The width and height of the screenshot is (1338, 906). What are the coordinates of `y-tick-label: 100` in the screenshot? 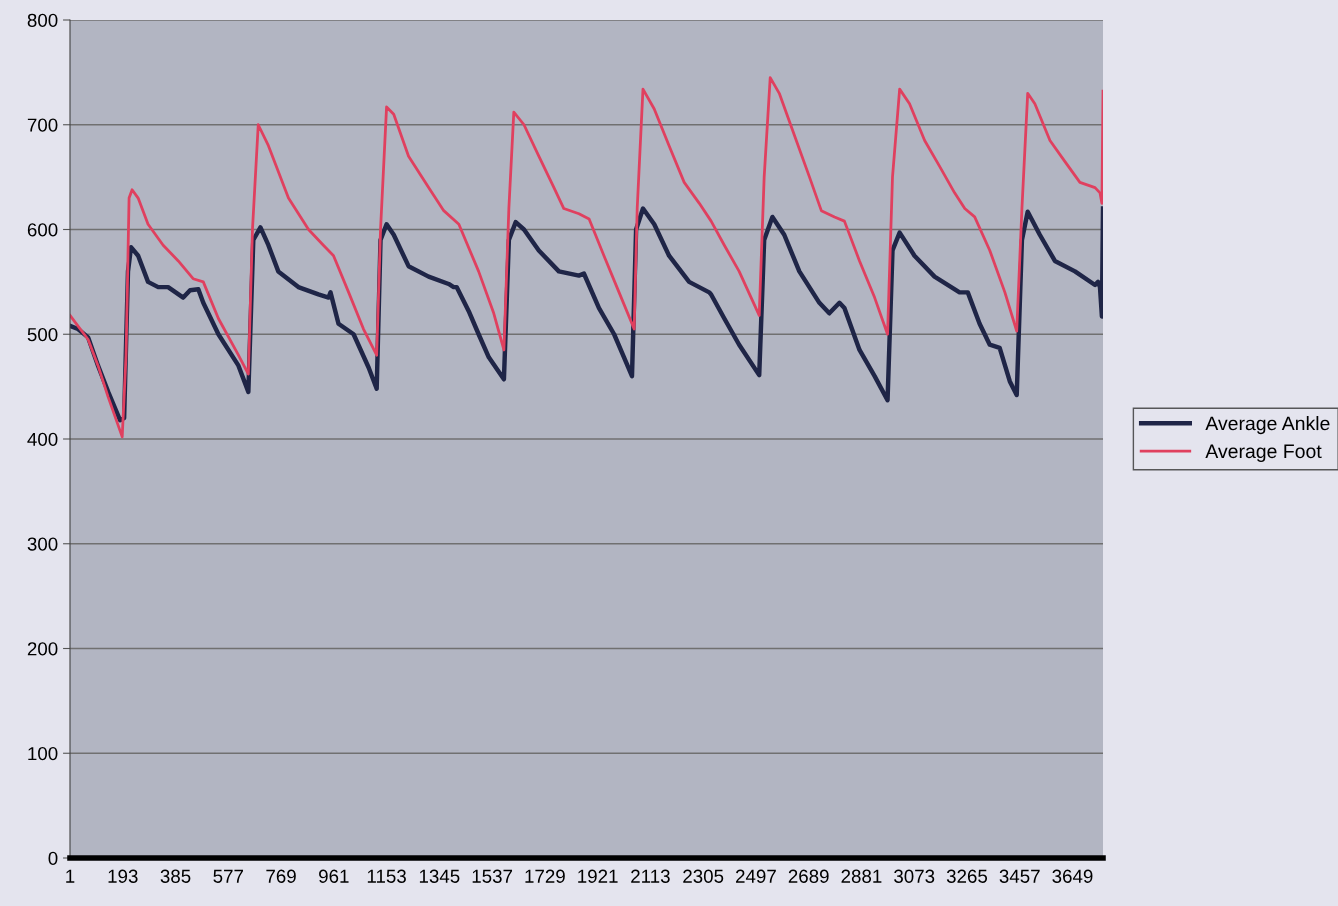 It's located at (43, 753).